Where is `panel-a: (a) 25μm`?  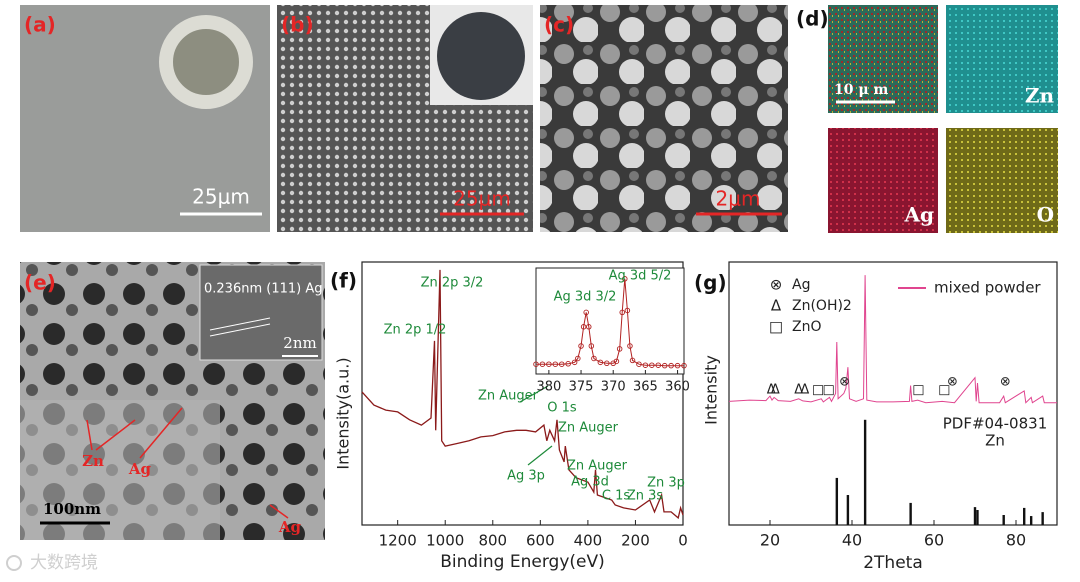
panel-a: (a) 25μm is located at coordinates (145, 118).